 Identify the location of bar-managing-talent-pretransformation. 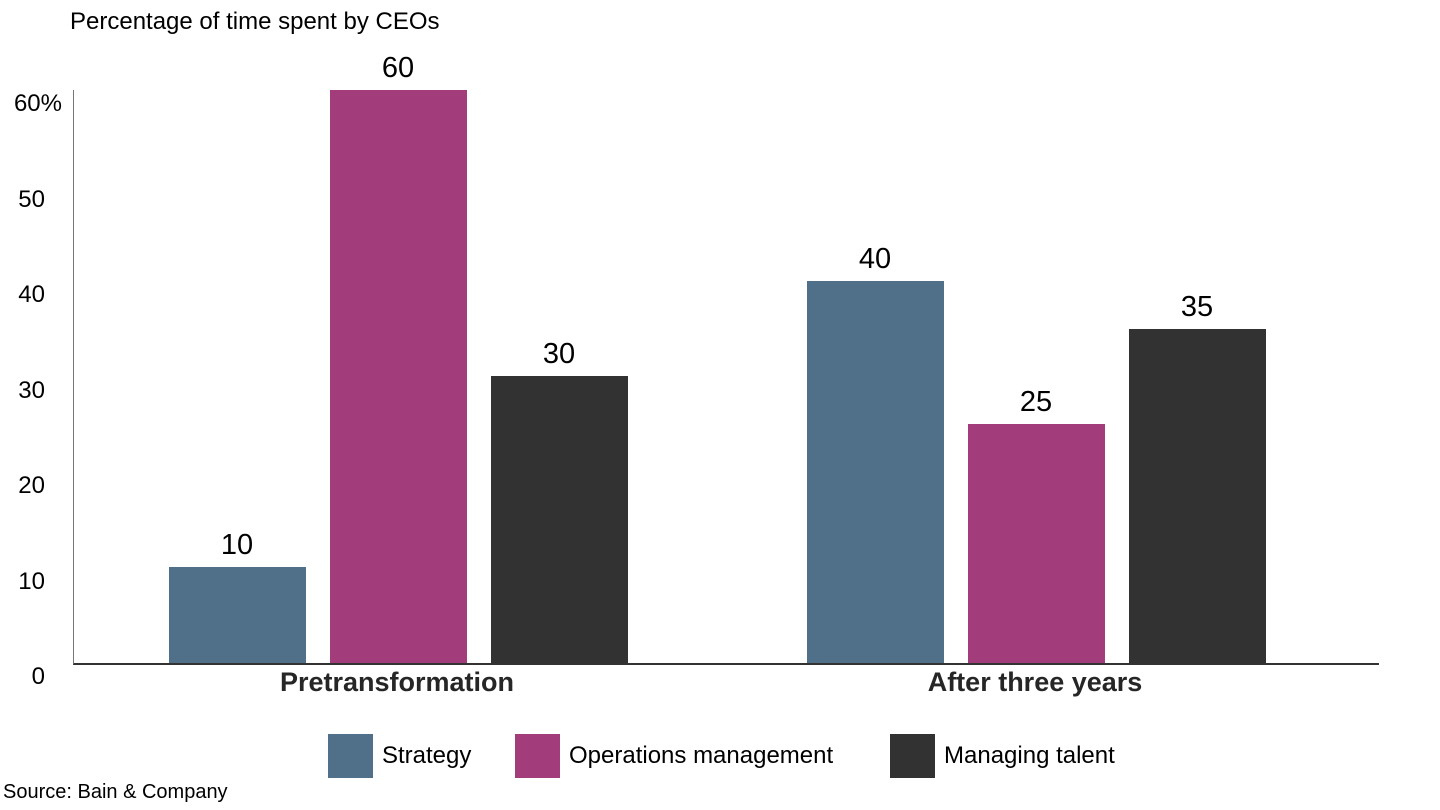
(559, 519).